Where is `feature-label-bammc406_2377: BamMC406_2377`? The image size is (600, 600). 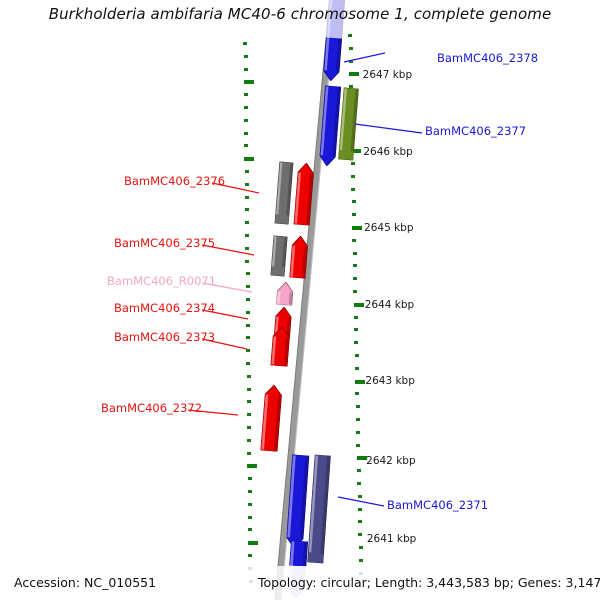
feature-label-bammc406_2377: BamMC406_2377 is located at coordinates (476, 131).